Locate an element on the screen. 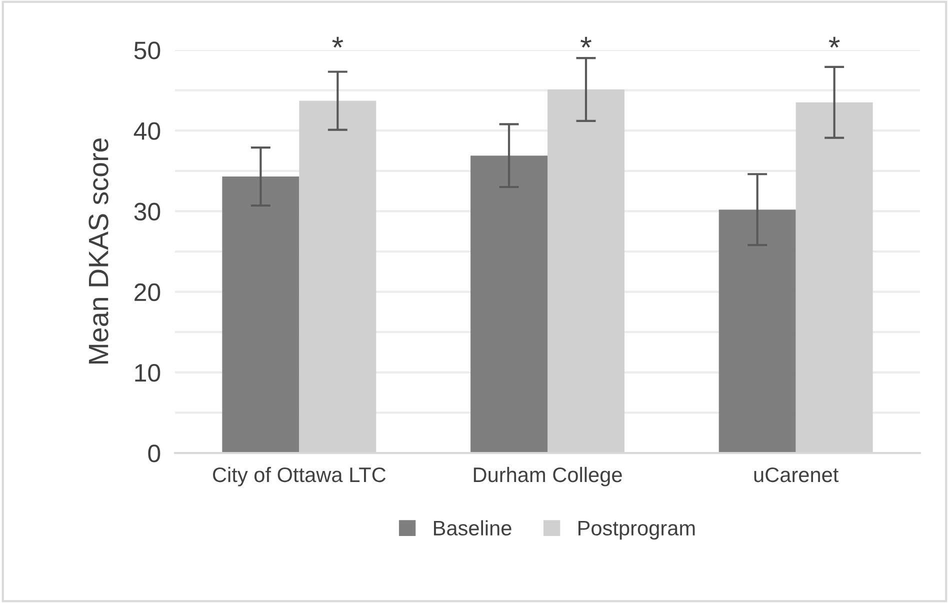 The image size is (949, 603). x-tick-label: uCarenet is located at coordinates (796, 474).